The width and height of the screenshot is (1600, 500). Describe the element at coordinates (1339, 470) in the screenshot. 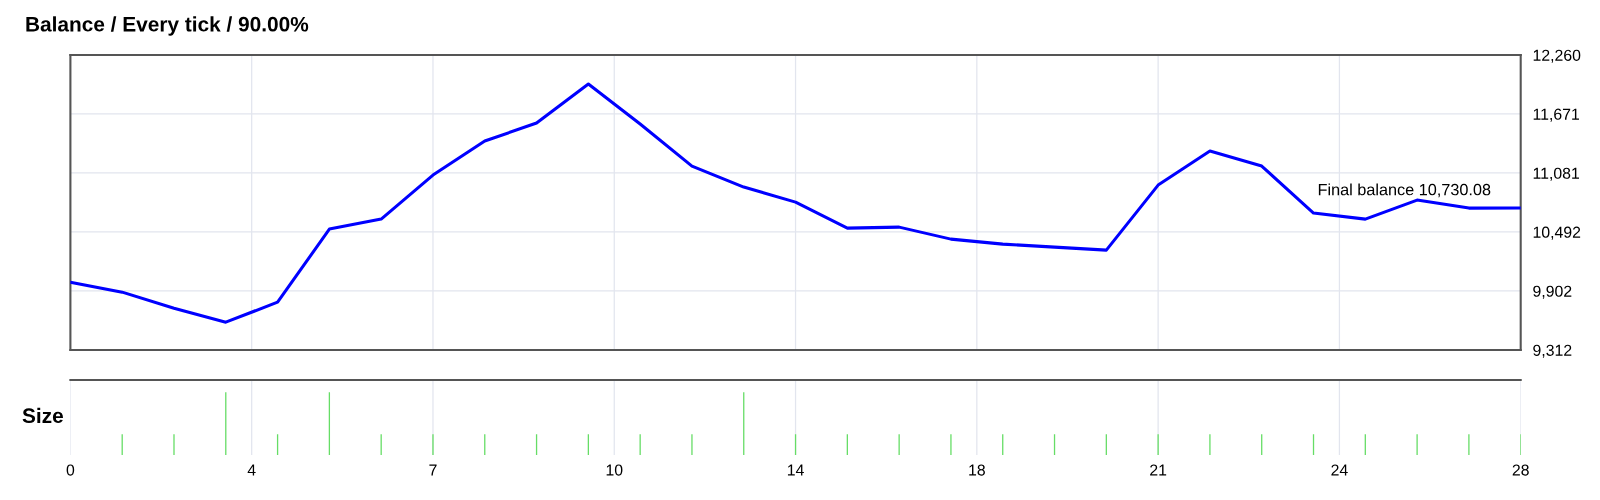

I see `x-tick-label: 24` at that location.